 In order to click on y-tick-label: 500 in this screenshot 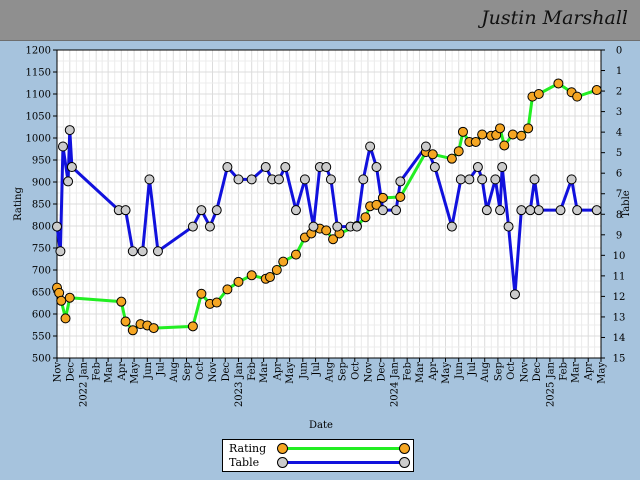, I will do `click(41, 359)`.